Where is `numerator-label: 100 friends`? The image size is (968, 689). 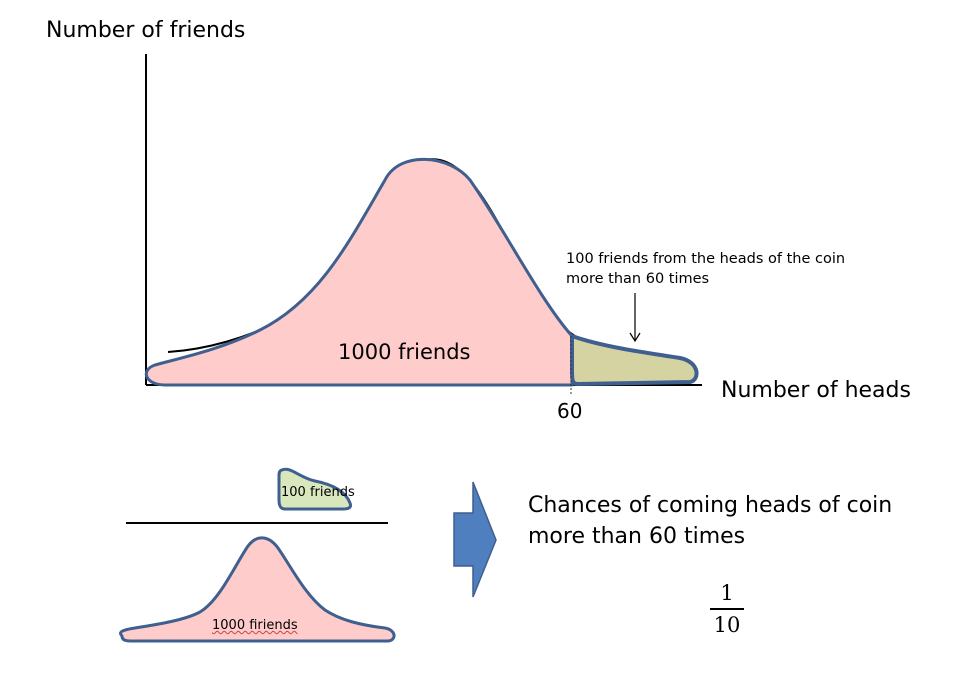 numerator-label: 100 friends is located at coordinates (318, 492).